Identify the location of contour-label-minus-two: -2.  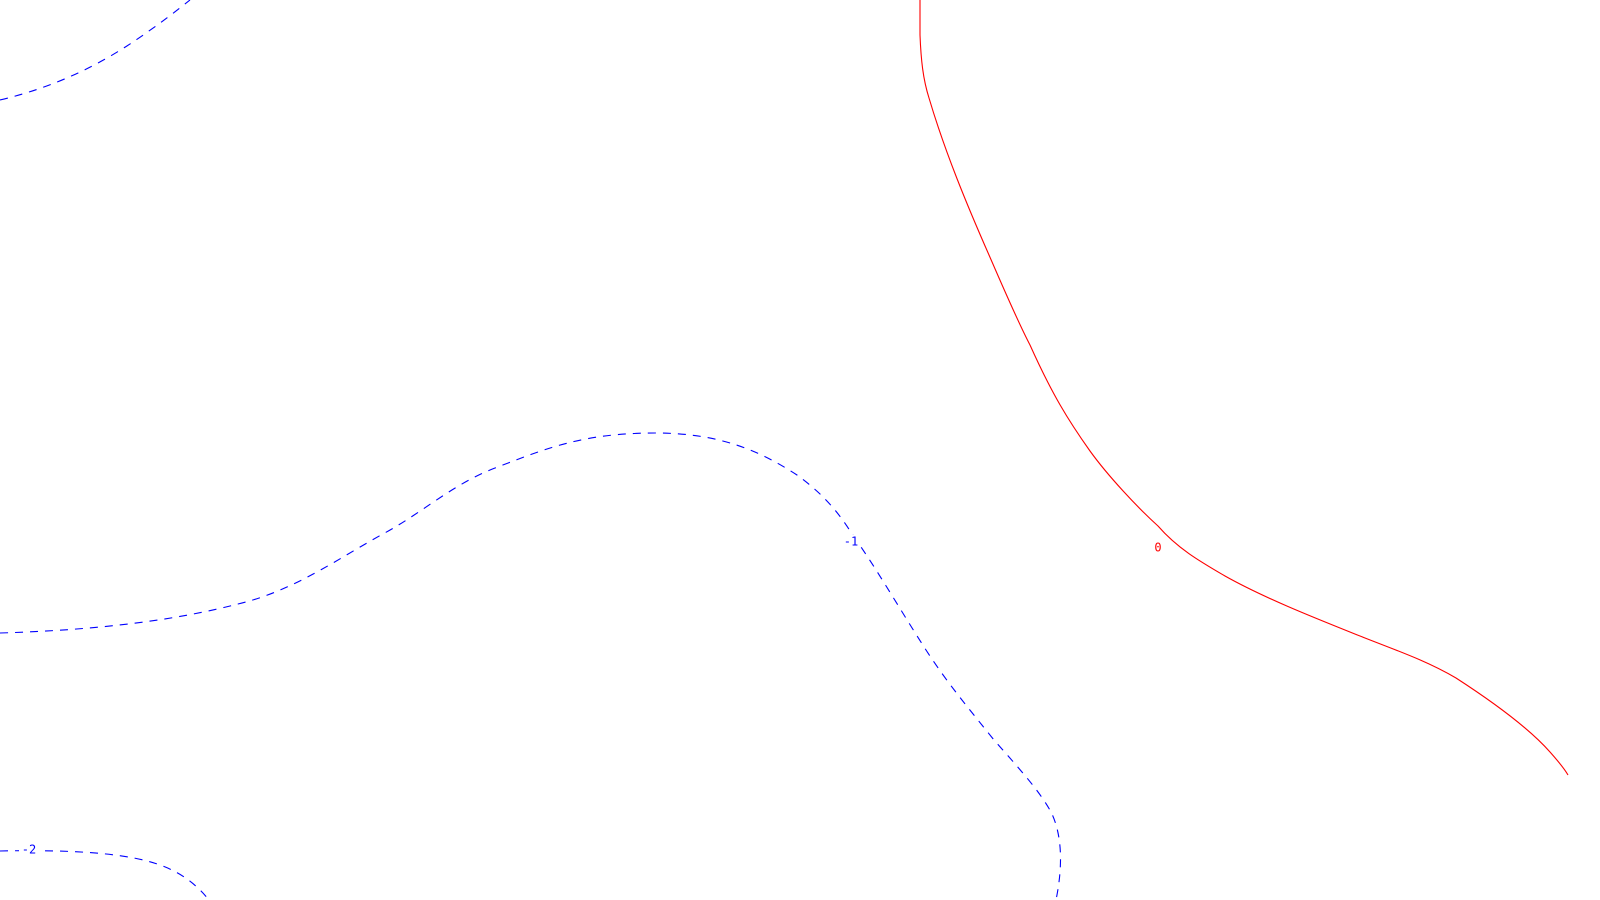
(29, 850).